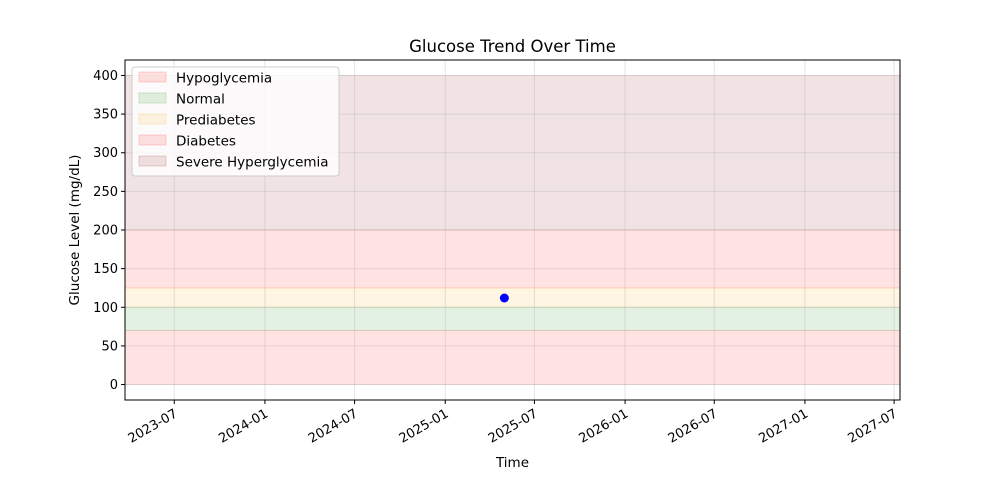 Image resolution: width=1000 pixels, height=500 pixels. Describe the element at coordinates (152, 77) in the screenshot. I see `legend-swatch-hypoglycemia` at that location.